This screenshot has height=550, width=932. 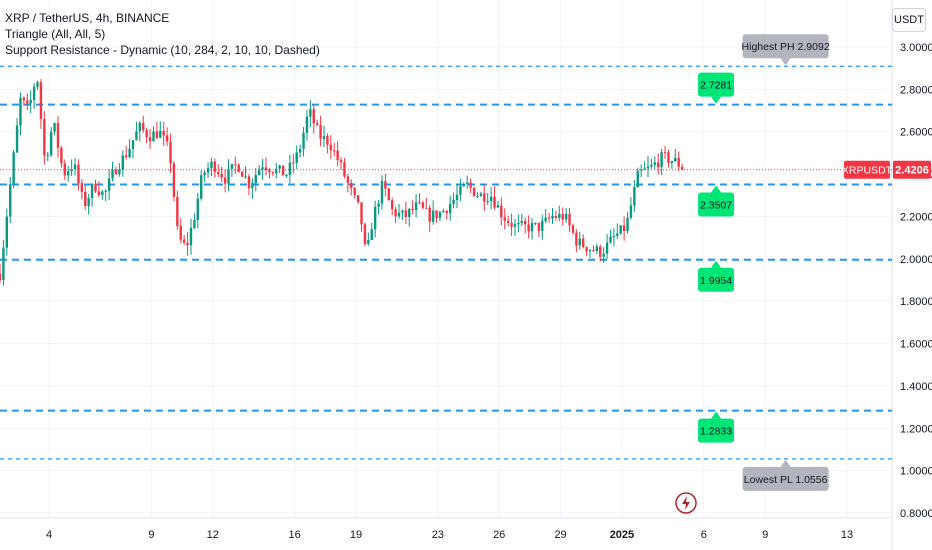 What do you see at coordinates (786, 50) in the screenshot?
I see `extreme-label: Highest PH 2.9092` at bounding box center [786, 50].